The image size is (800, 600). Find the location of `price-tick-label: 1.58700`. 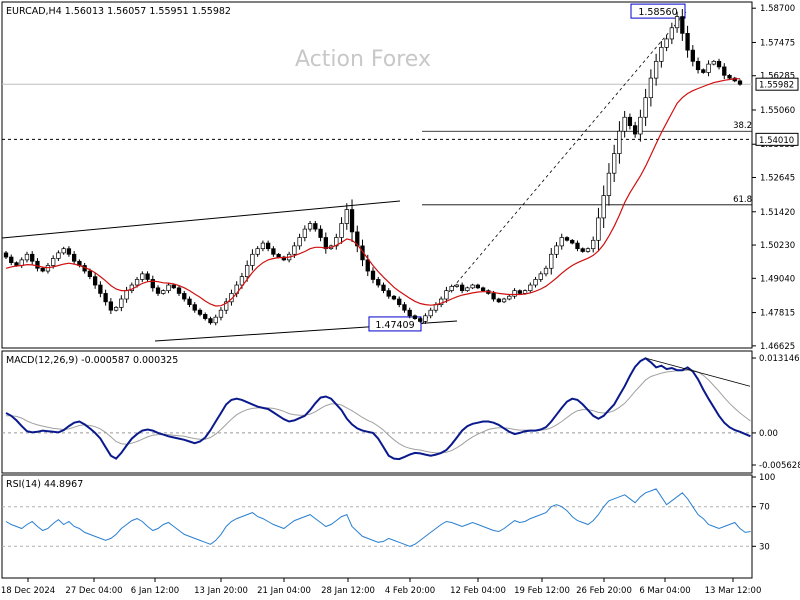

price-tick-label: 1.58700 is located at coordinates (777, 9).